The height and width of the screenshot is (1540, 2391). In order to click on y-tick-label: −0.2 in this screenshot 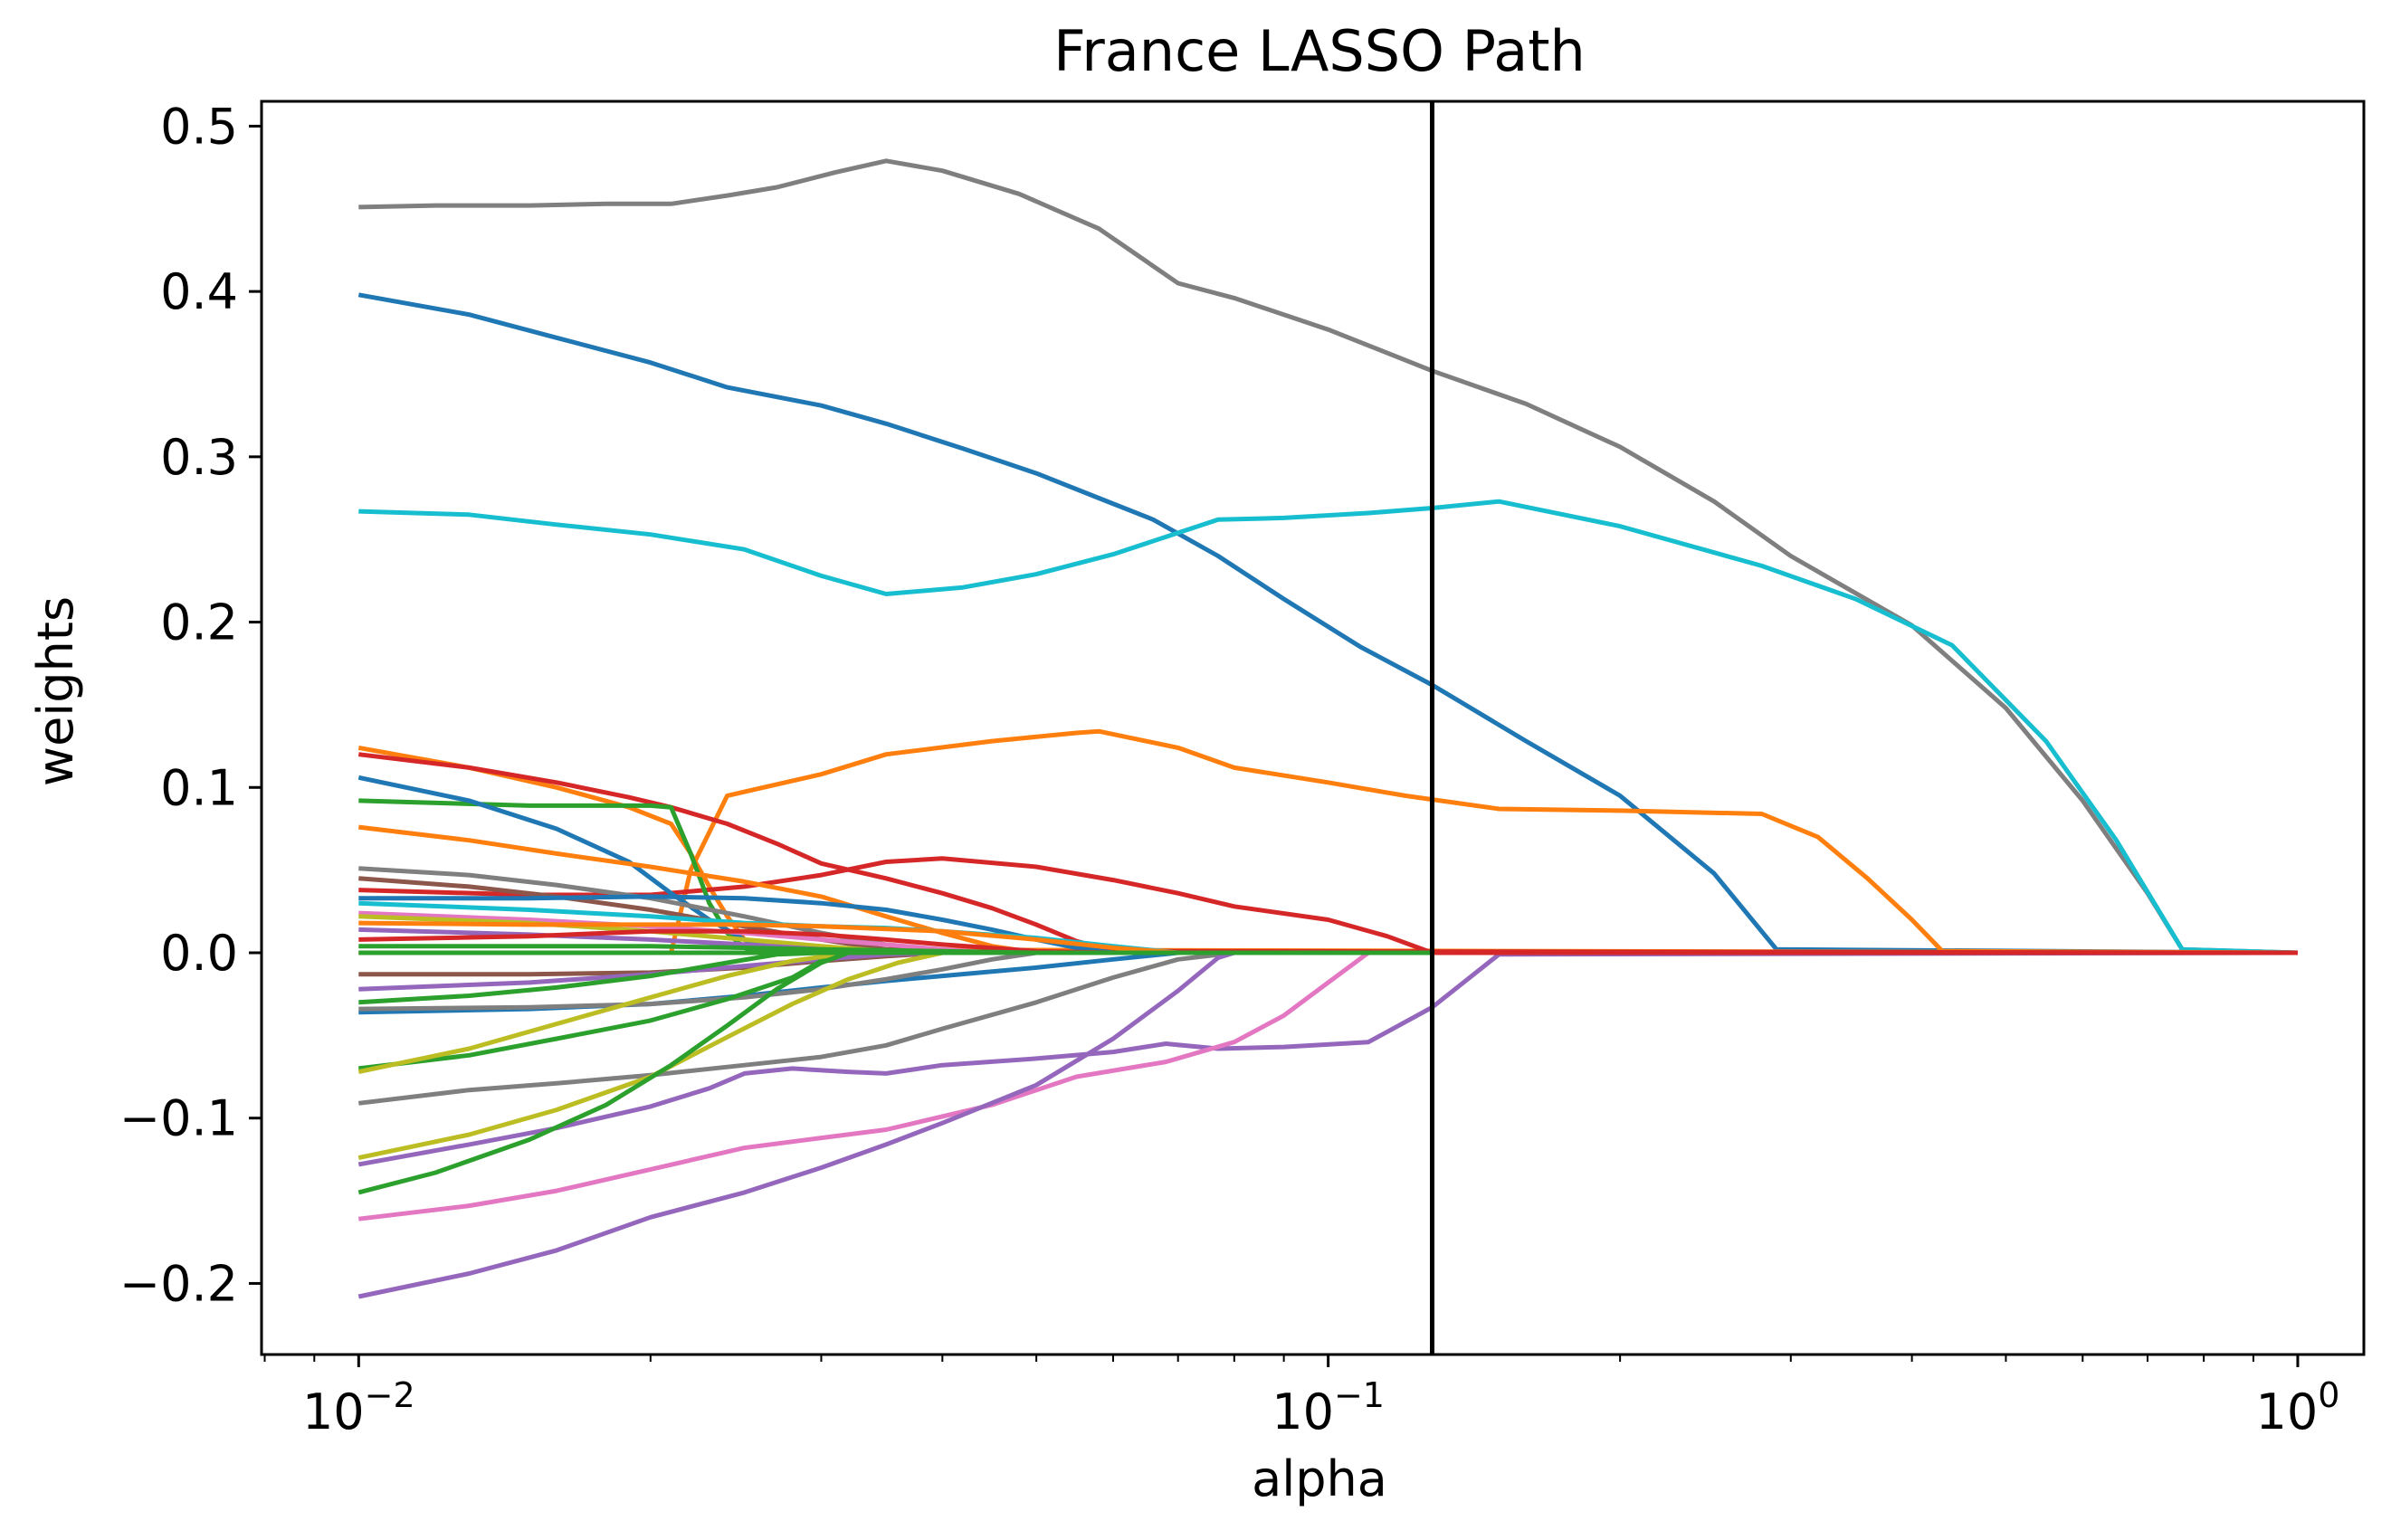, I will do `click(179, 1284)`.